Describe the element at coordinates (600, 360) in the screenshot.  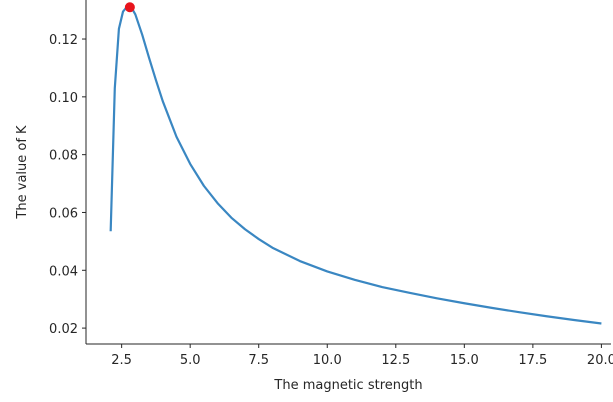
I see `x-tick-label: 20.0` at that location.